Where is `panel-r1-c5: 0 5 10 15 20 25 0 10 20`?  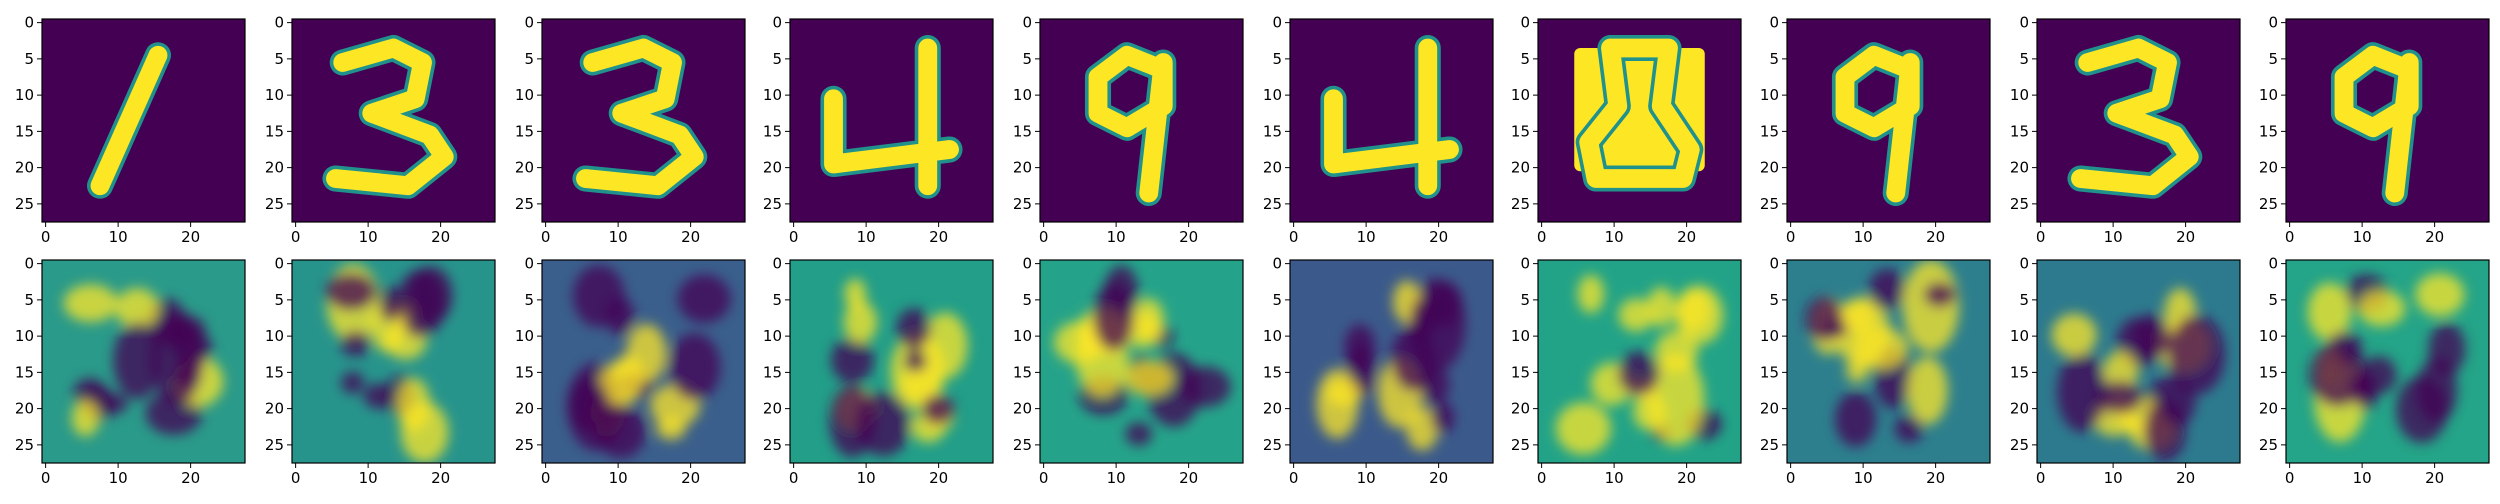
panel-r1-c5: 0 5 10 15 20 25 0 10 20 is located at coordinates (1378, 371).